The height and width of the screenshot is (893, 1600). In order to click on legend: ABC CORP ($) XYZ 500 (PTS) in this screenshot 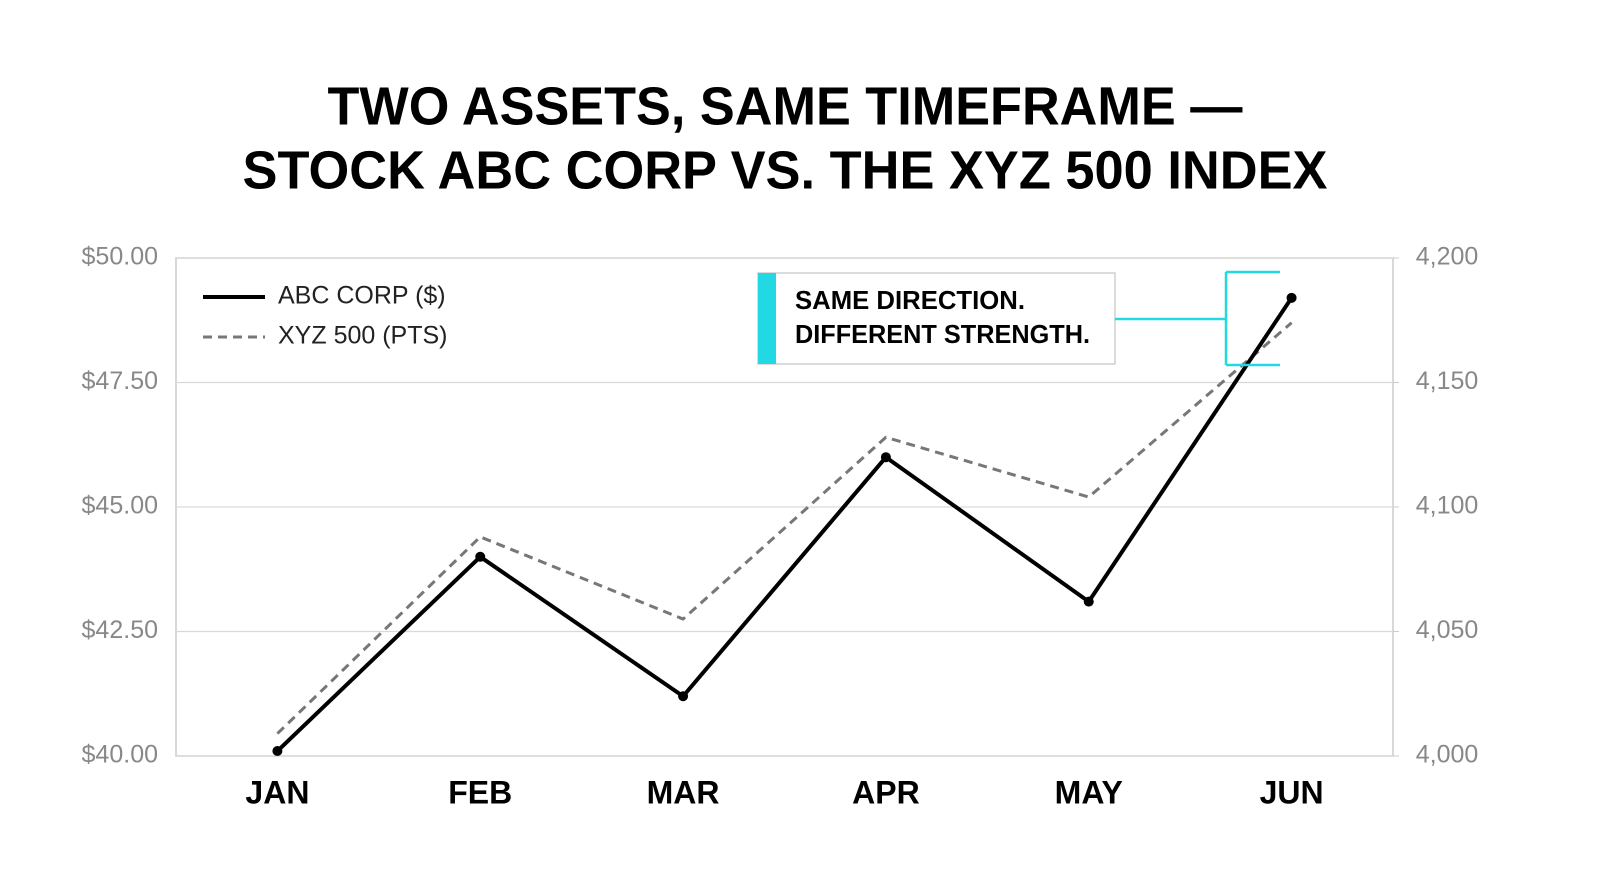, I will do `click(325, 316)`.